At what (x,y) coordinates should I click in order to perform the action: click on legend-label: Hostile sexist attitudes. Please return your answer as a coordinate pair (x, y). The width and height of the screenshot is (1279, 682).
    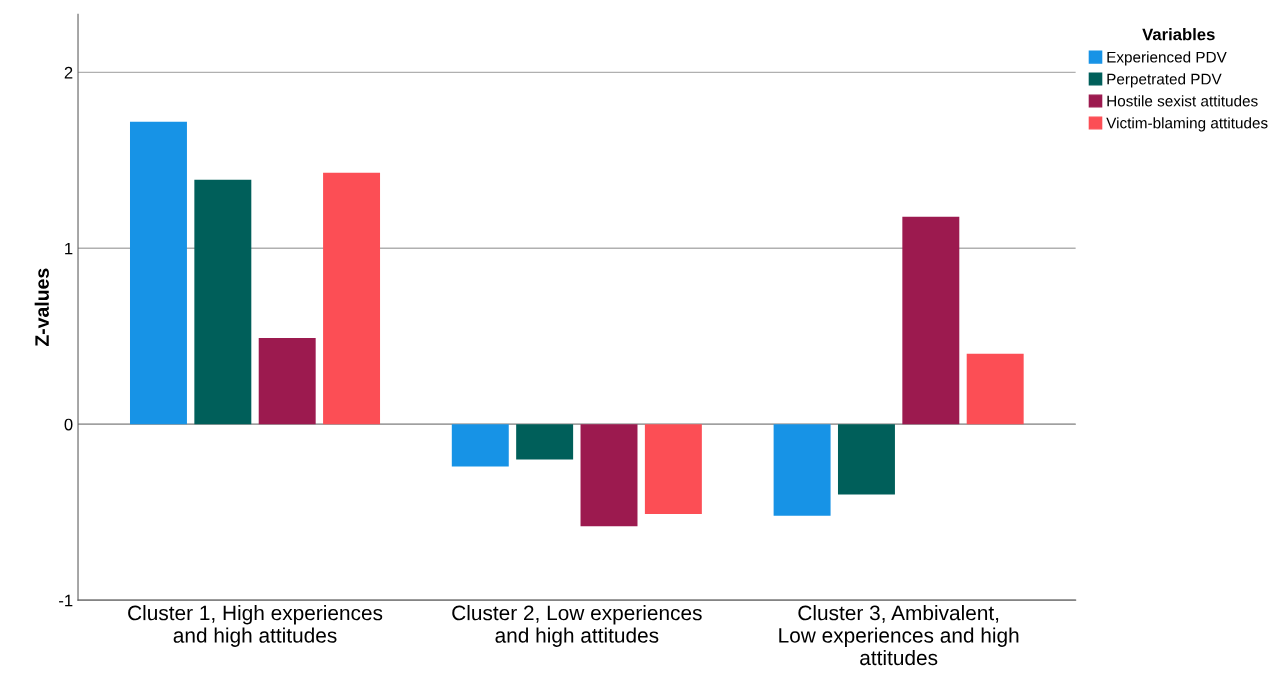
    Looking at the image, I should click on (1182, 101).